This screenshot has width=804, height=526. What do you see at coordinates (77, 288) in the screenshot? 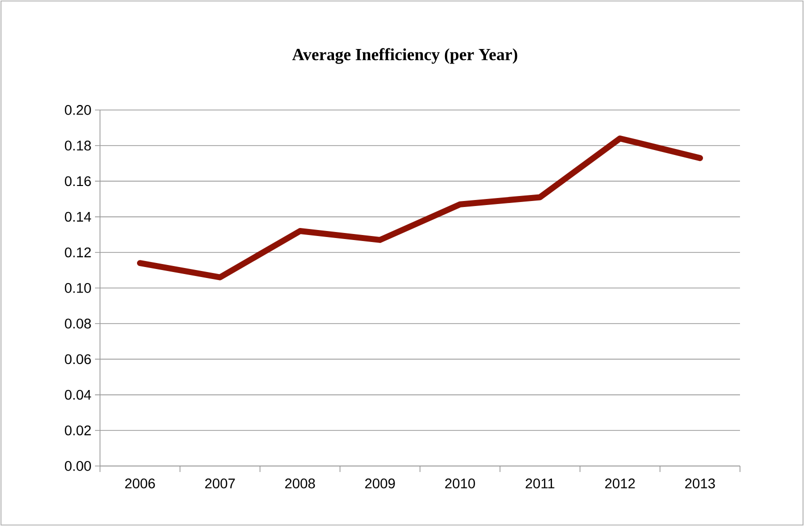
I see `y-tick-label: 0.10` at bounding box center [77, 288].